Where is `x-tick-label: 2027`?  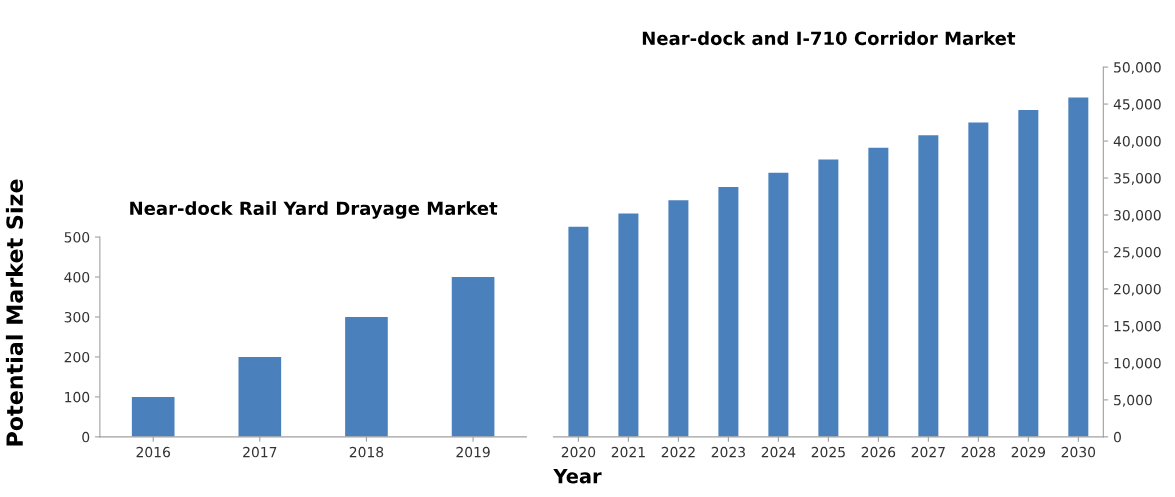 x-tick-label: 2027 is located at coordinates (928, 452).